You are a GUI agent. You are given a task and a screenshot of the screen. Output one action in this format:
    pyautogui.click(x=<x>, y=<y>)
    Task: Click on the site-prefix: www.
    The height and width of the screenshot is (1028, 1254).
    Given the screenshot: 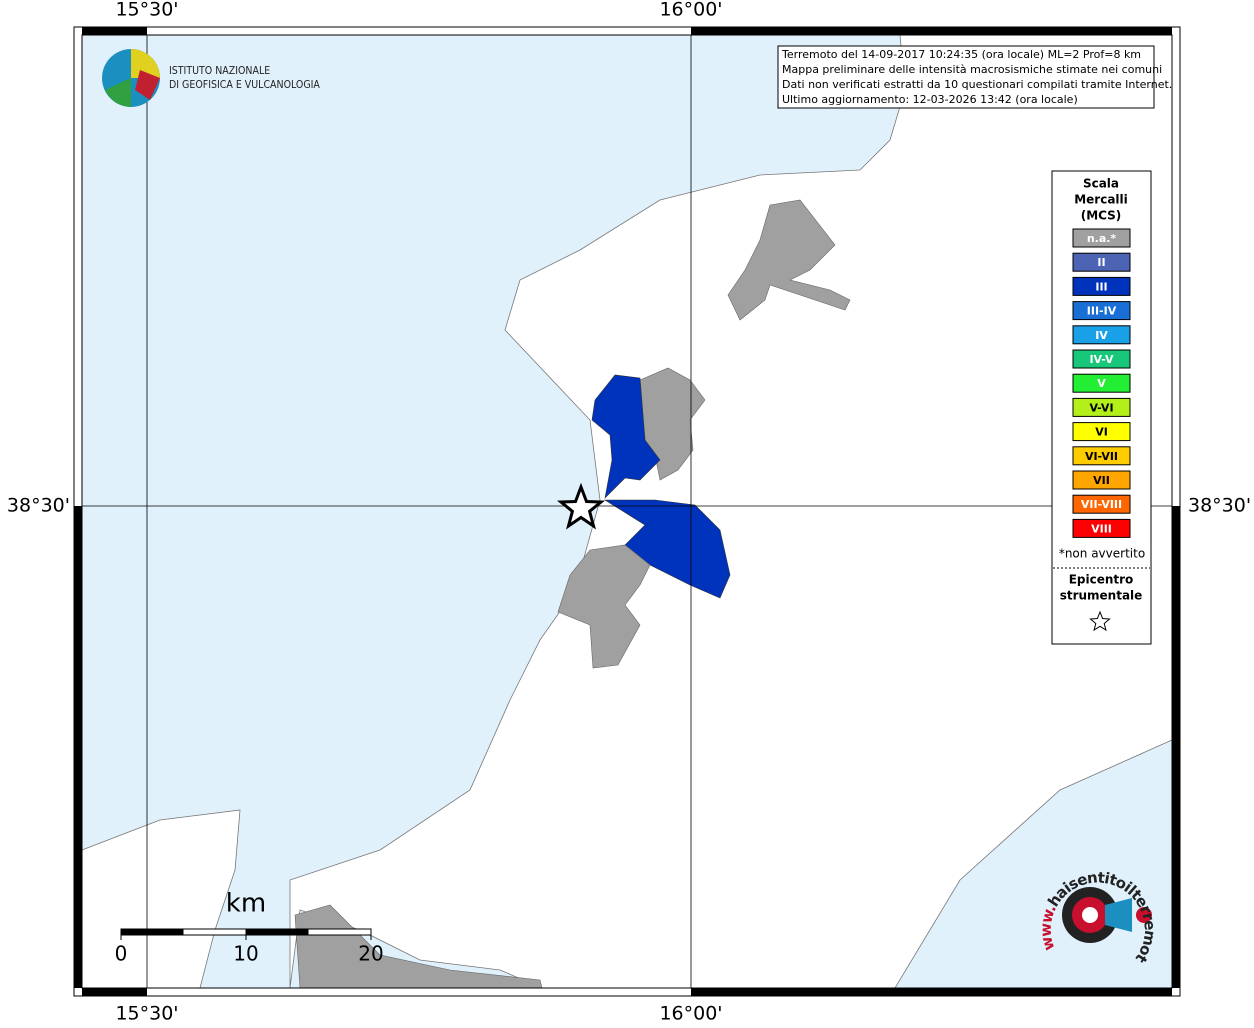 What is the action you would take?
    pyautogui.click(x=1047, y=927)
    